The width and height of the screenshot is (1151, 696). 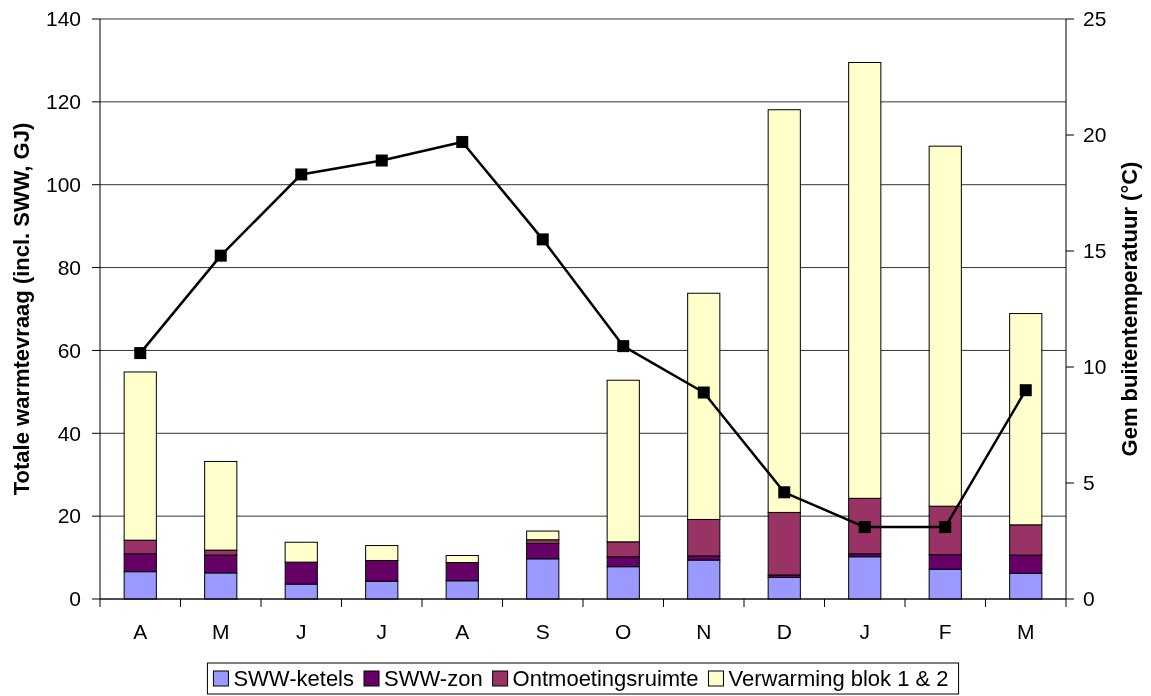 What do you see at coordinates (433, 678) in the screenshot?
I see `legend-label: SWW-zon` at bounding box center [433, 678].